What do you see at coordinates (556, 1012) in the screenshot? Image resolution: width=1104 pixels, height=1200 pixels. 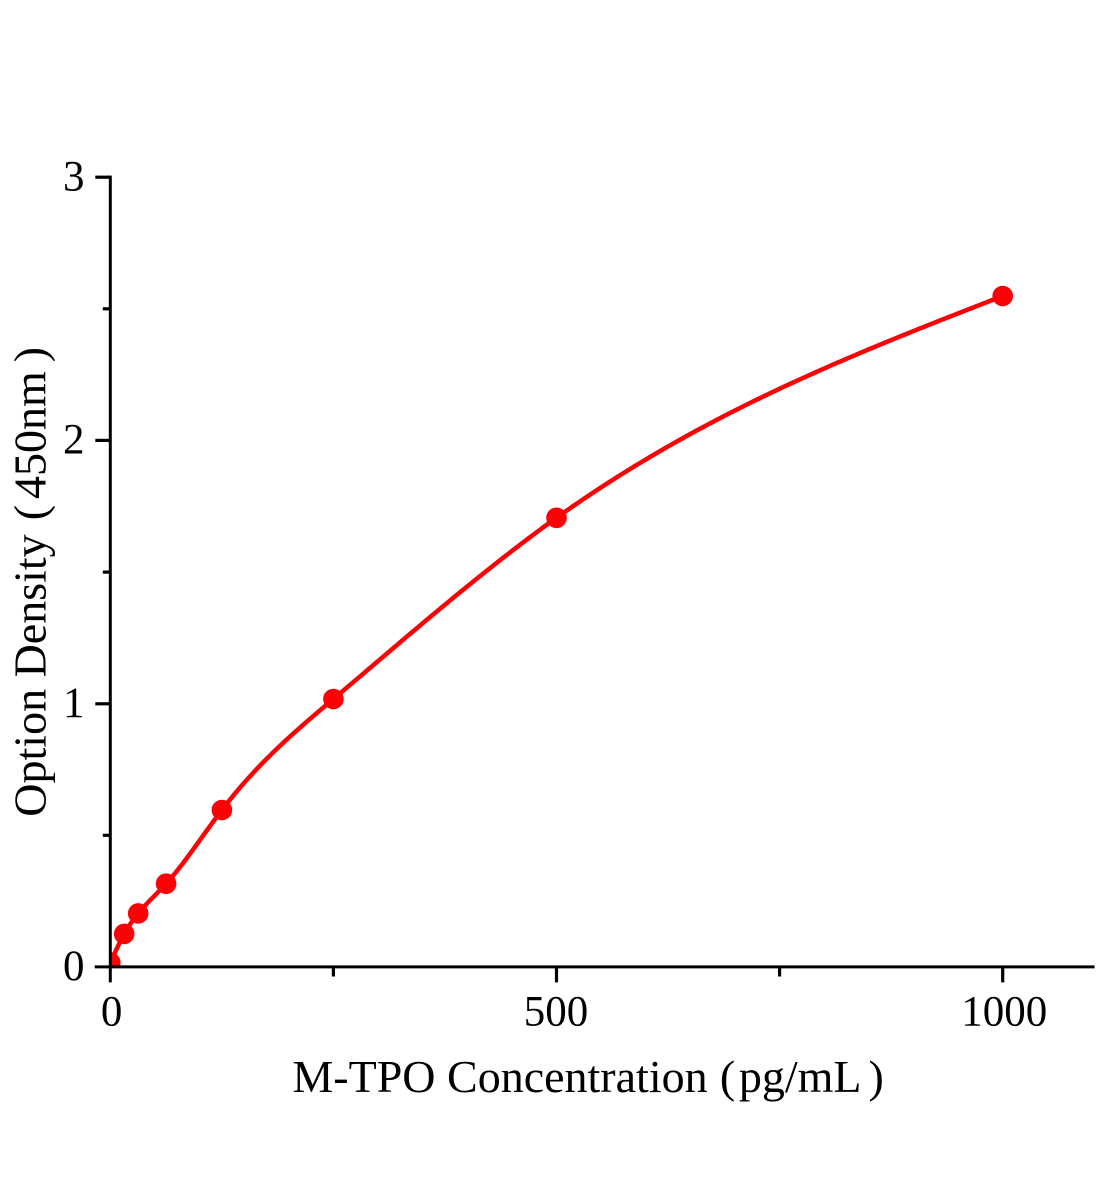 I see `svg-text: 500` at bounding box center [556, 1012].